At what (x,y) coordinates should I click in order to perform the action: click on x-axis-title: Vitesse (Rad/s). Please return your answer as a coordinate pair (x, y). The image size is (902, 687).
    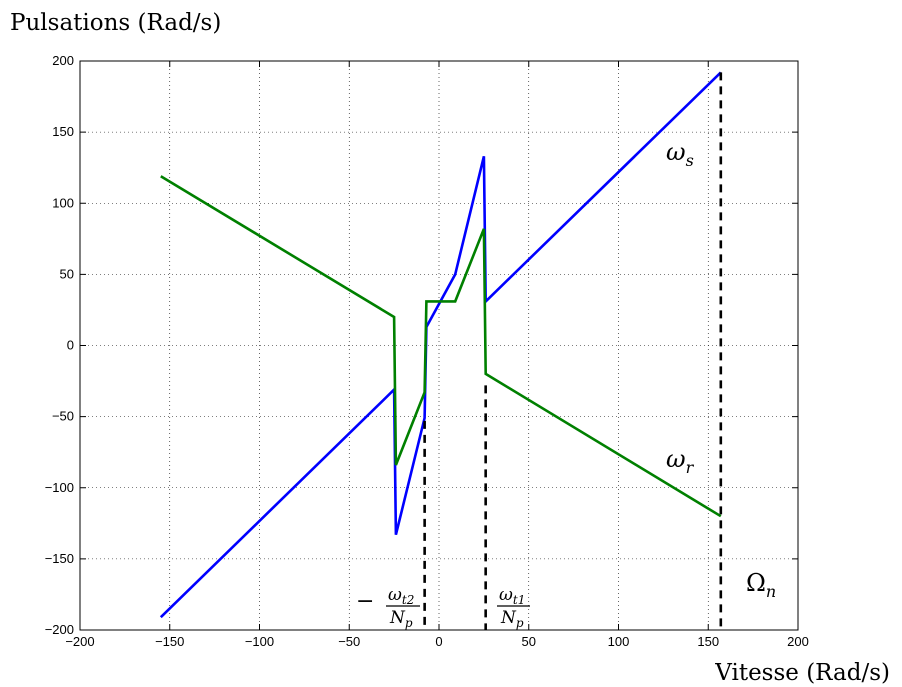
    Looking at the image, I should click on (802, 673).